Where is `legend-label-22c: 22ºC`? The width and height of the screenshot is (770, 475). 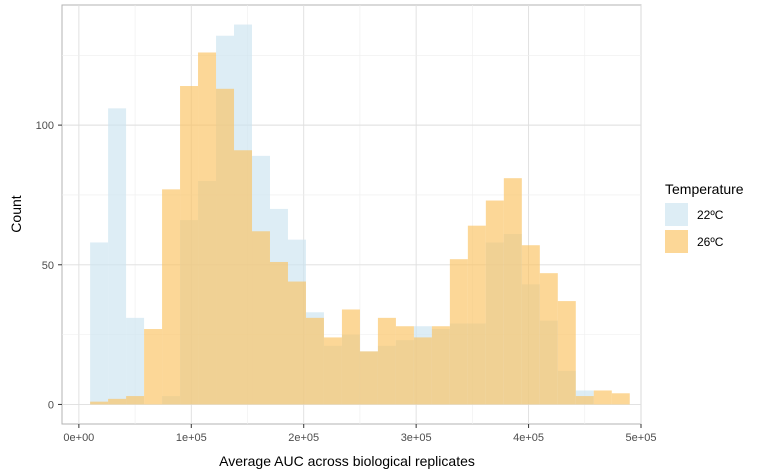
legend-label-22c: 22ºC is located at coordinates (710, 215).